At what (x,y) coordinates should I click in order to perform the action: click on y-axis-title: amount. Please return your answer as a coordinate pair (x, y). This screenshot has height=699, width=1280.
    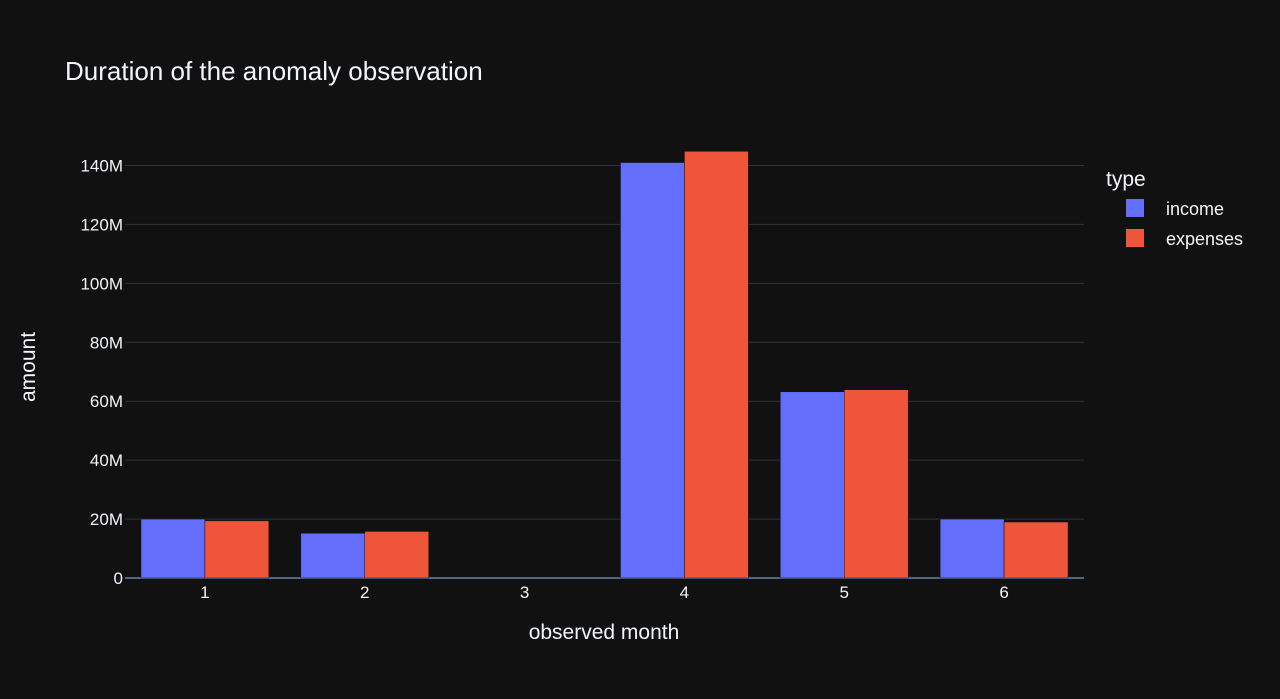
    Looking at the image, I should click on (28, 367).